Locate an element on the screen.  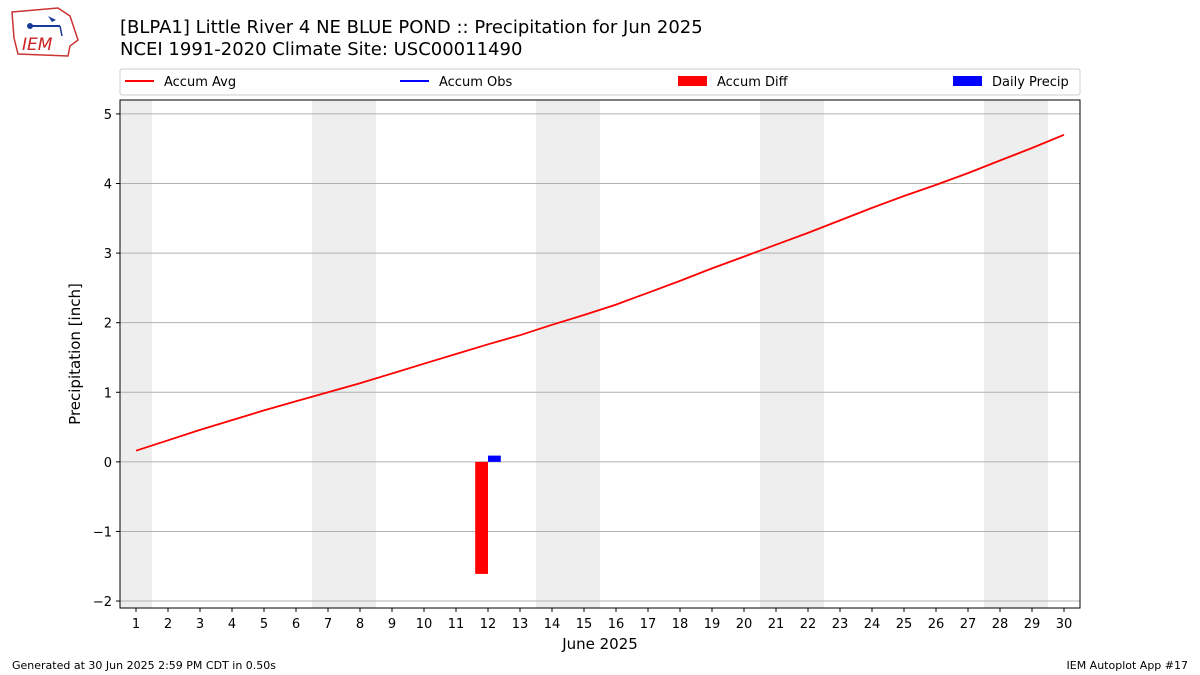
y-tick-label: 4 is located at coordinates (108, 185).